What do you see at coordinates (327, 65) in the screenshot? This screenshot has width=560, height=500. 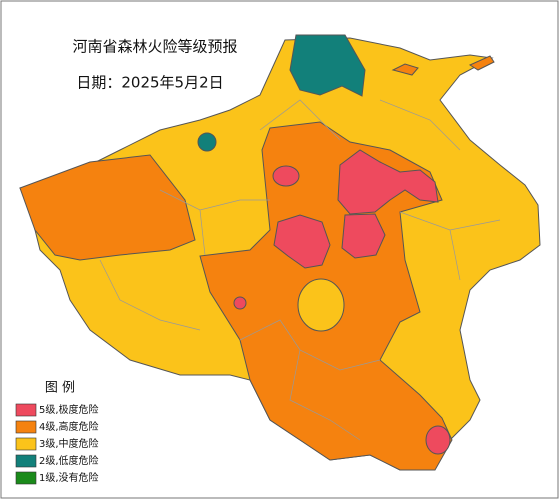 I see `north-teal-zone` at bounding box center [327, 65].